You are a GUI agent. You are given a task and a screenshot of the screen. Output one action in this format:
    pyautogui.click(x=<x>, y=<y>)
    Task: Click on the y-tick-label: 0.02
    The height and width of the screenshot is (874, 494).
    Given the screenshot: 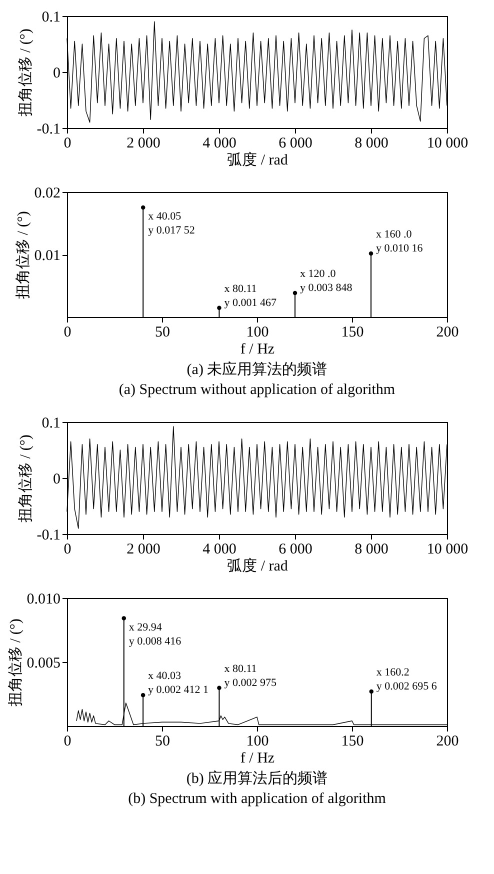 What is the action you would take?
    pyautogui.click(x=47, y=194)
    